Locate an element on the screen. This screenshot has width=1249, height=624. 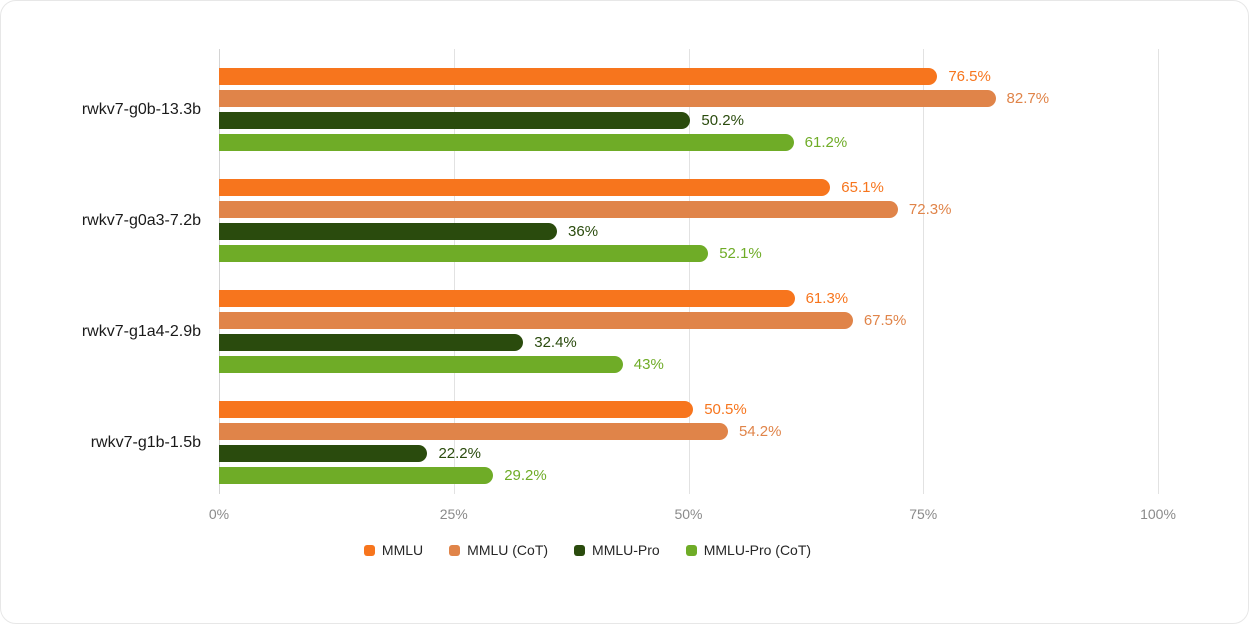
bar-row: 54.2% is located at coordinates (688, 431).